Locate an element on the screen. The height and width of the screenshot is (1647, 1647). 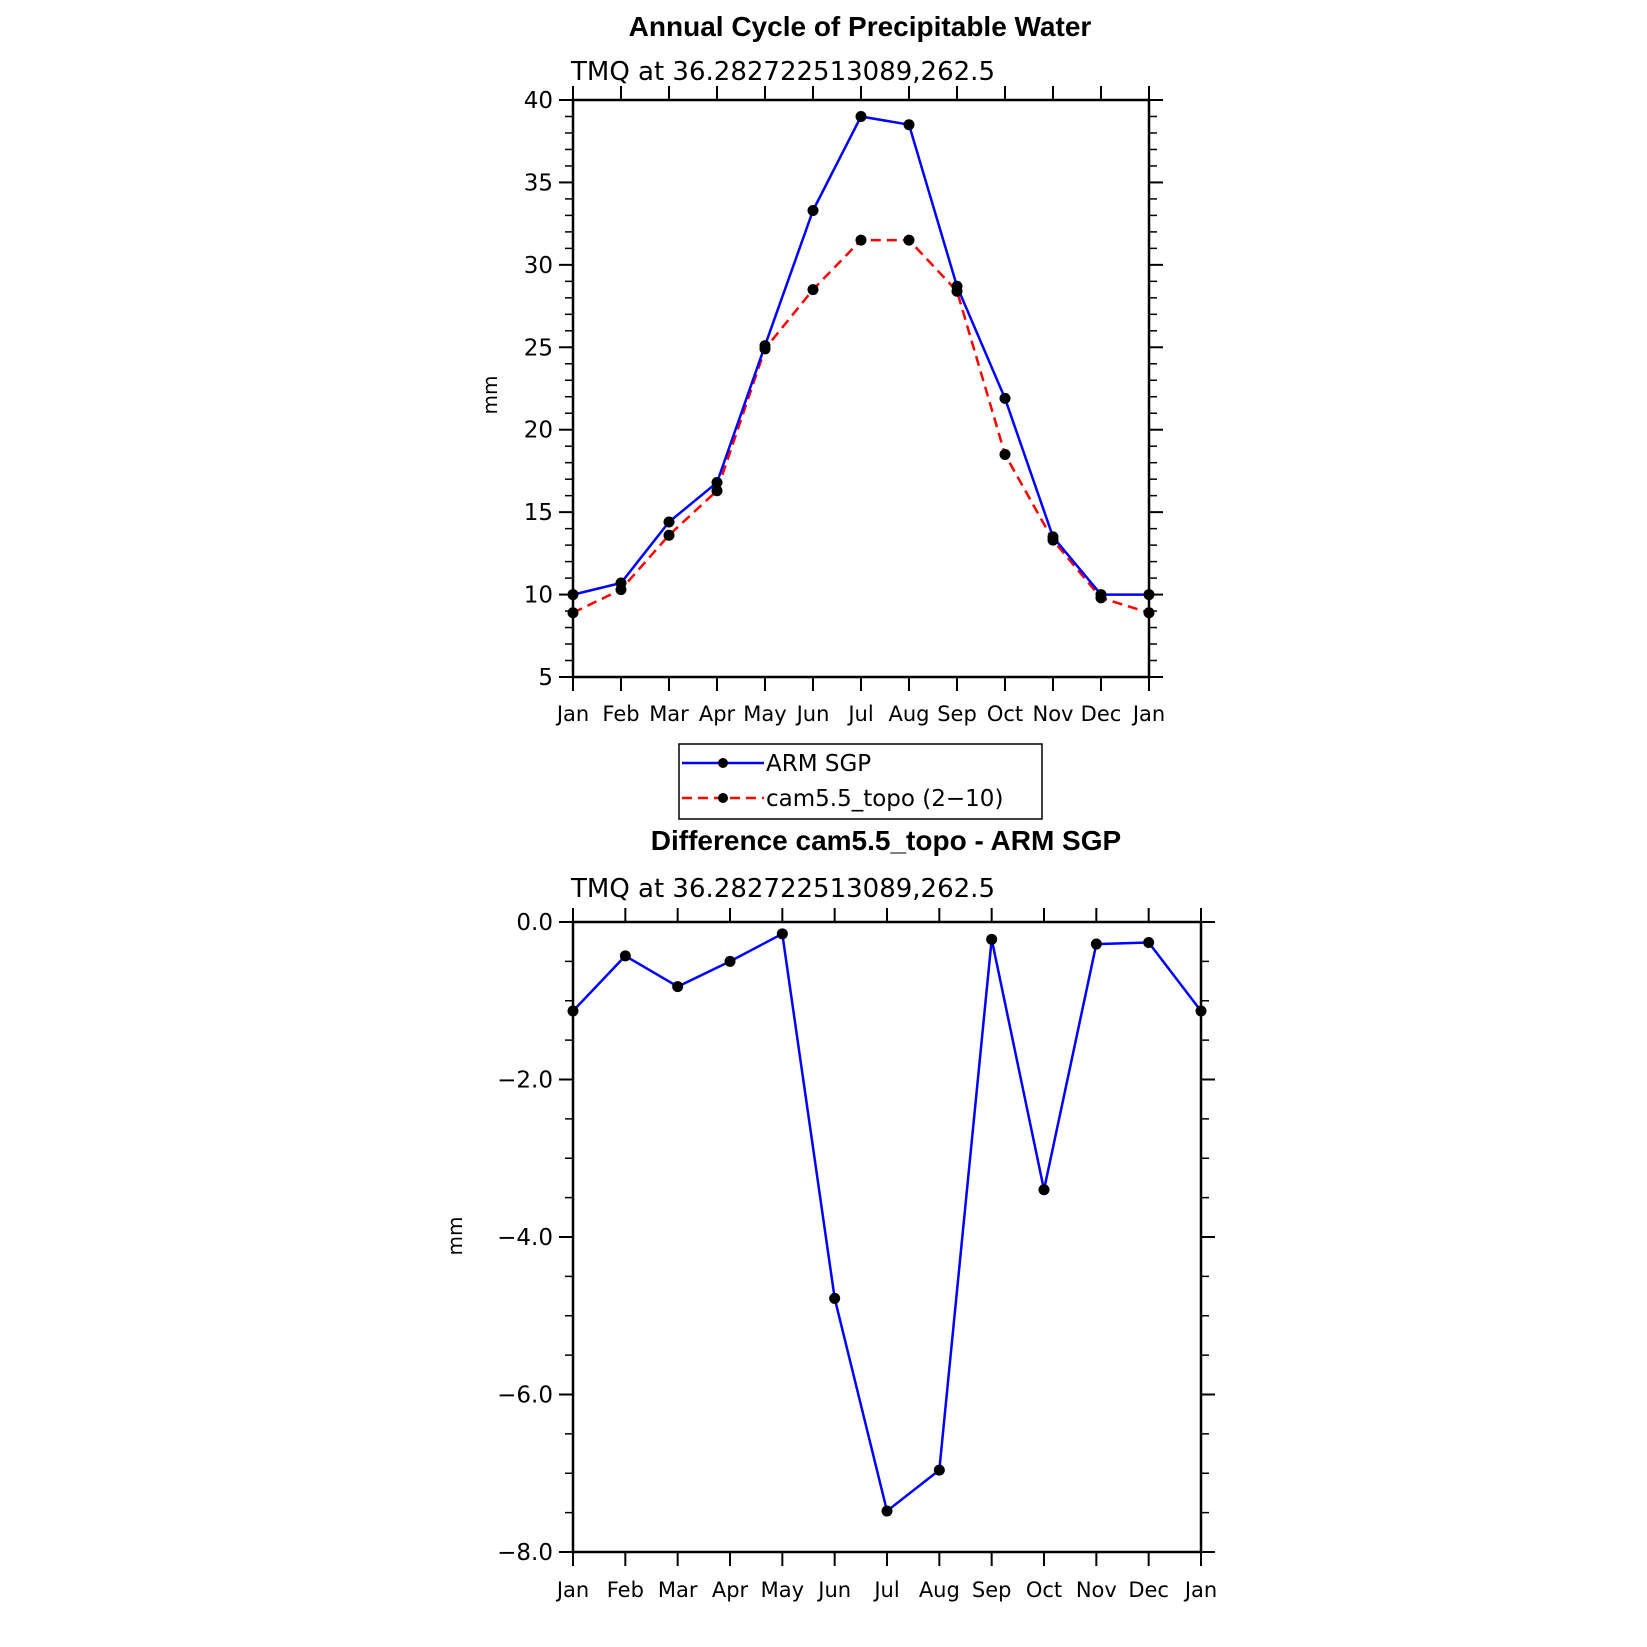
y-tick-label: 10 is located at coordinates (538, 596).